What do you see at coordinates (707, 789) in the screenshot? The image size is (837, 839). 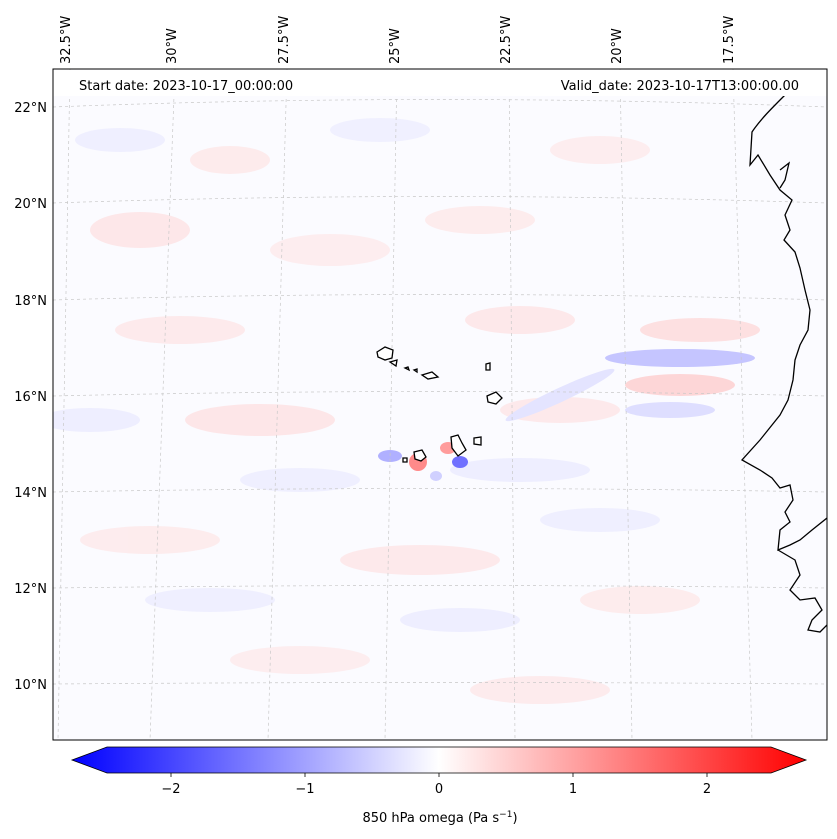 I see `colorbar-tick: 2` at bounding box center [707, 789].